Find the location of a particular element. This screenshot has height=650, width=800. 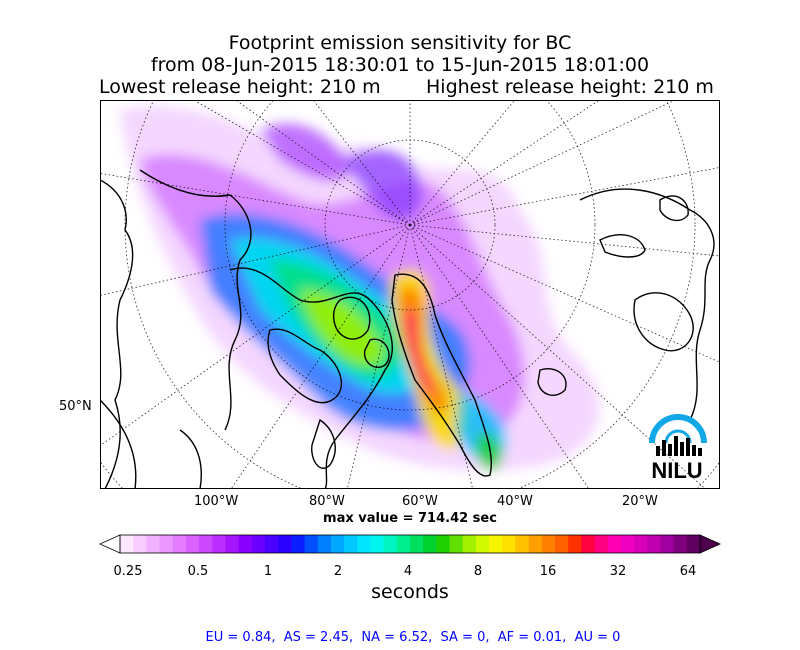

lon-label-80w: 80°W is located at coordinates (327, 501).